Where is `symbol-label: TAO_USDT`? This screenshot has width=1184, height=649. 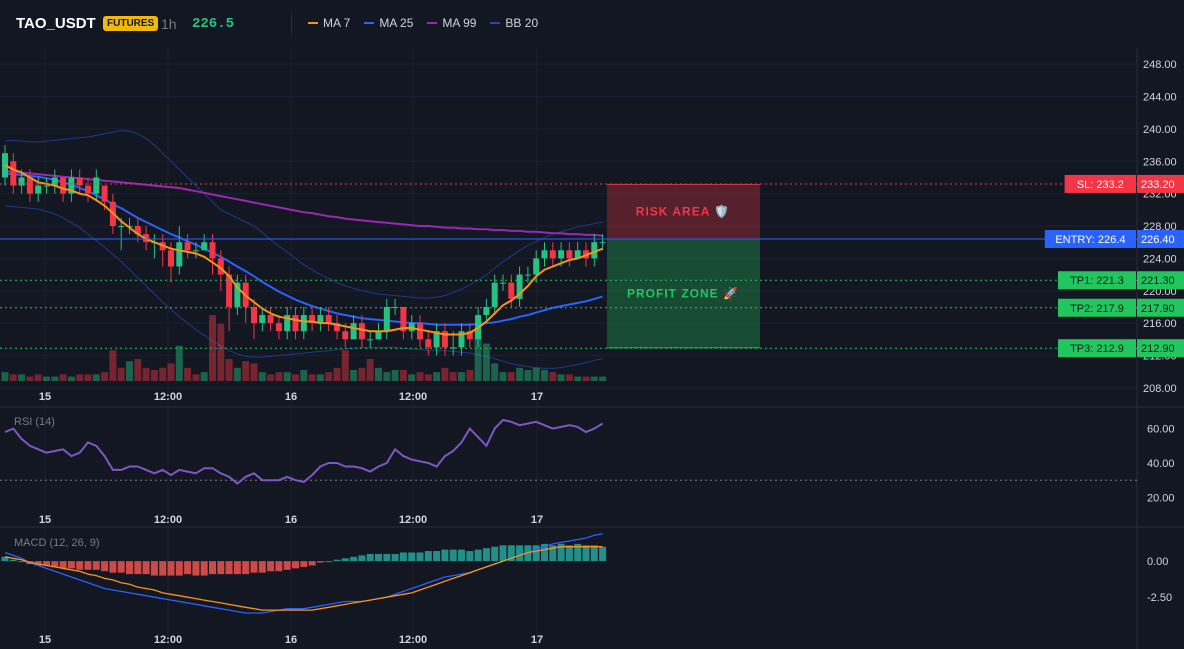
symbol-label: TAO_USDT is located at coordinates (56, 23).